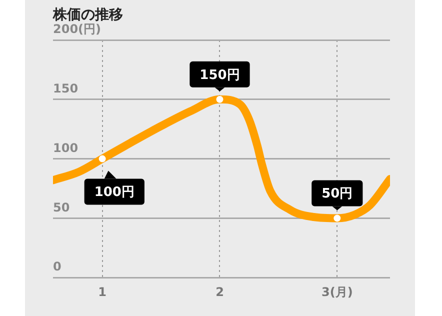  Describe the element at coordinates (337, 291) in the screenshot. I see `x-tick-label: 3(月)` at that location.